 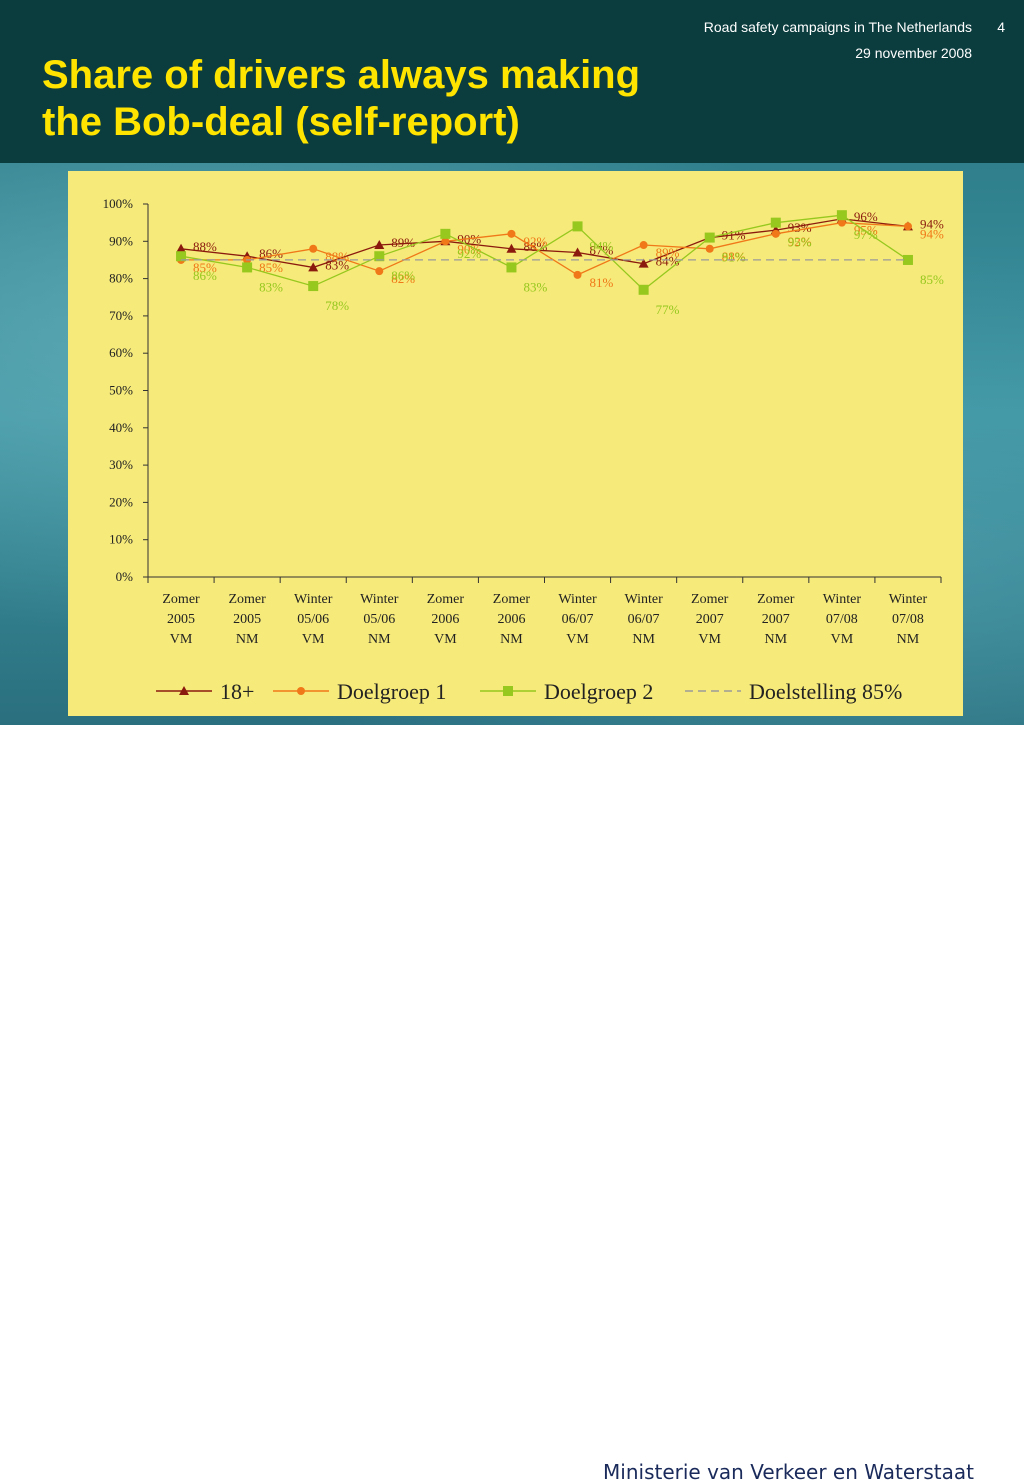 What do you see at coordinates (125, 576) in the screenshot?
I see `y-tick-label: 0%` at bounding box center [125, 576].